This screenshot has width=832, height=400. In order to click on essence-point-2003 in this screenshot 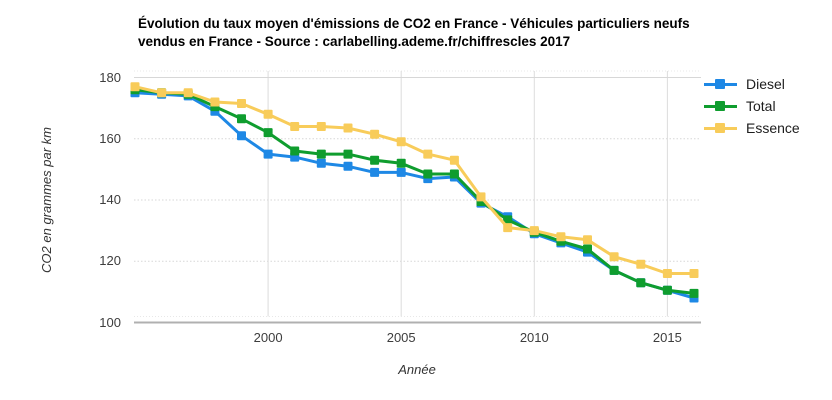, I will do `click(348, 128)`.